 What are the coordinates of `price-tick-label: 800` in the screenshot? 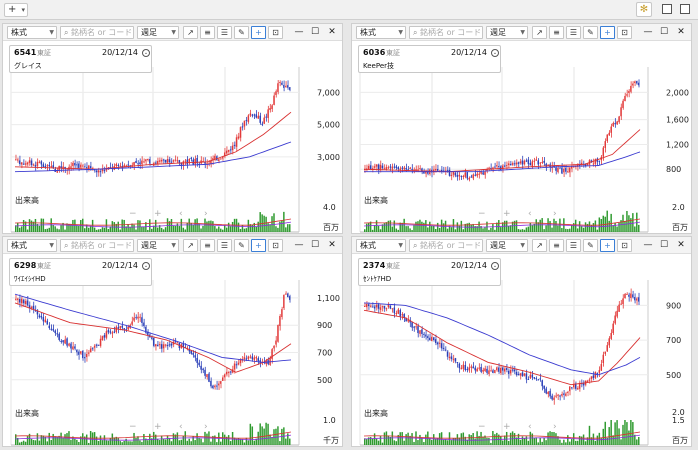 It's located at (673, 169).